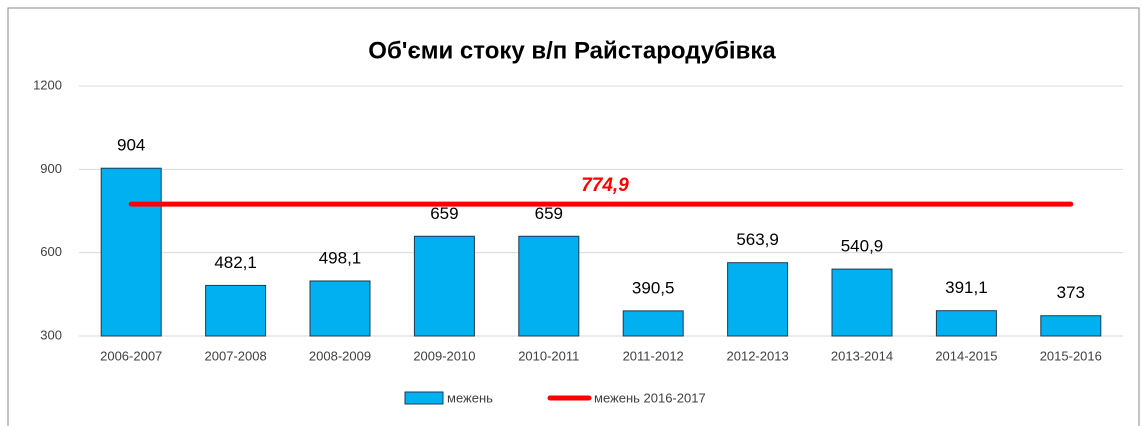  Describe the element at coordinates (758, 355) in the screenshot. I see `x-tick-label: 2012-2013` at that location.